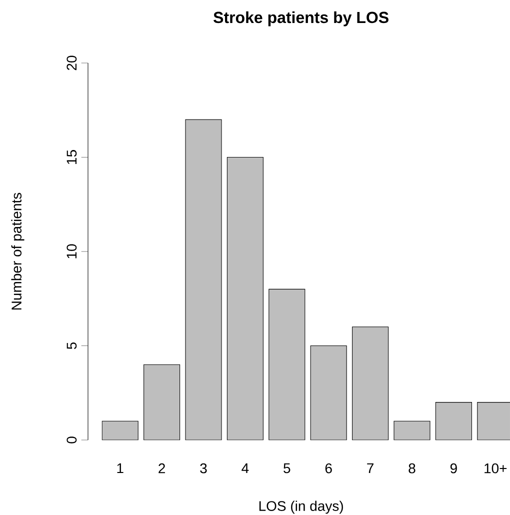  I want to click on y-tick-label: 15, so click(71, 157).